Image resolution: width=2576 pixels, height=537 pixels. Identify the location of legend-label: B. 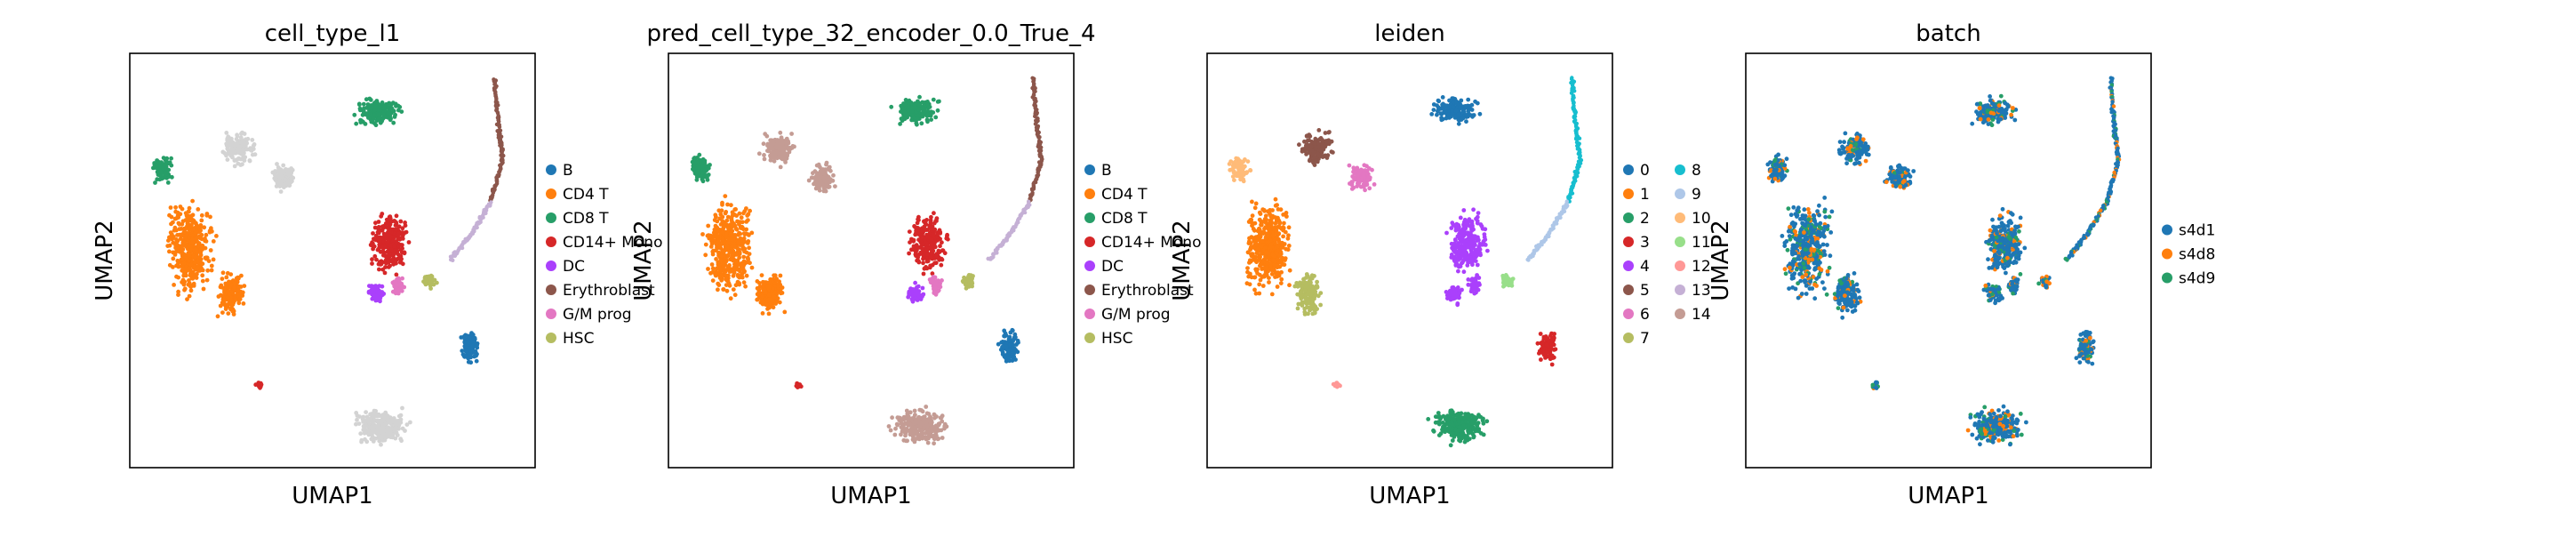
(1106, 171).